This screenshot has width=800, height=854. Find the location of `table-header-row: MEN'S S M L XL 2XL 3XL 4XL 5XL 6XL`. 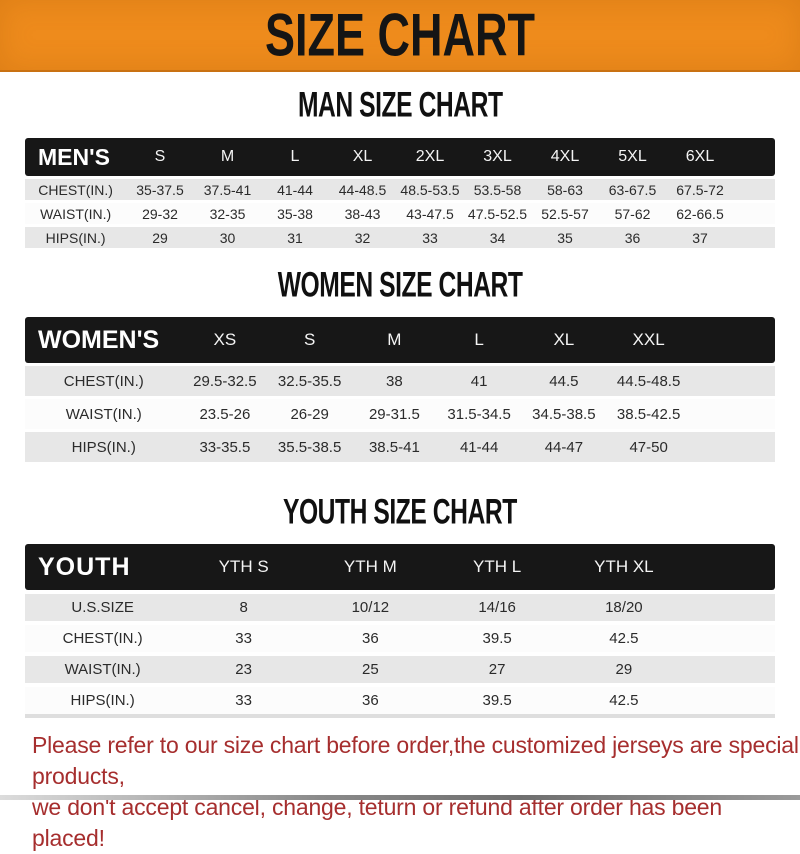

table-header-row: MEN'S S M L XL 2XL 3XL 4XL 5XL 6XL is located at coordinates (400, 157).